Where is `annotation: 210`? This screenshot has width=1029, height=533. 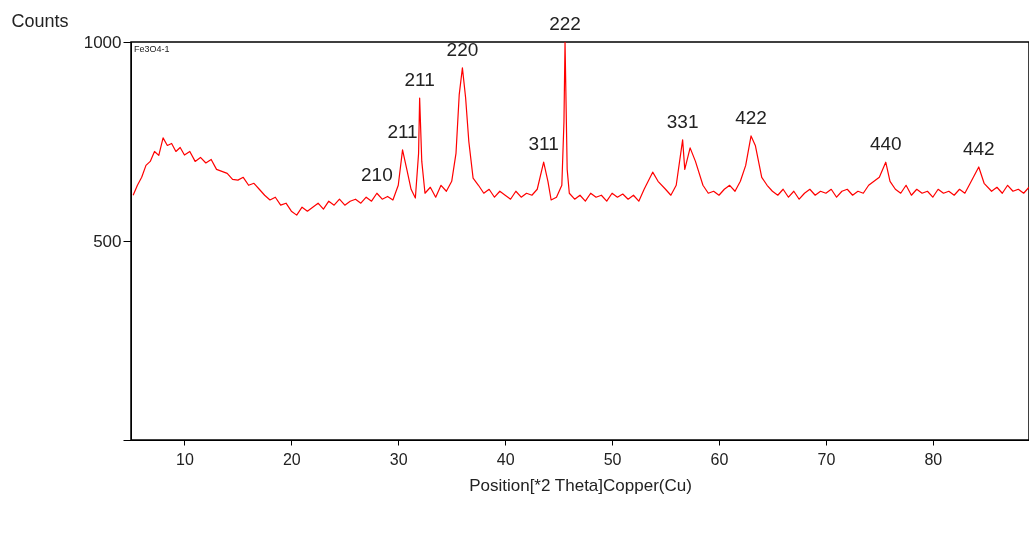
annotation: 210 is located at coordinates (377, 175).